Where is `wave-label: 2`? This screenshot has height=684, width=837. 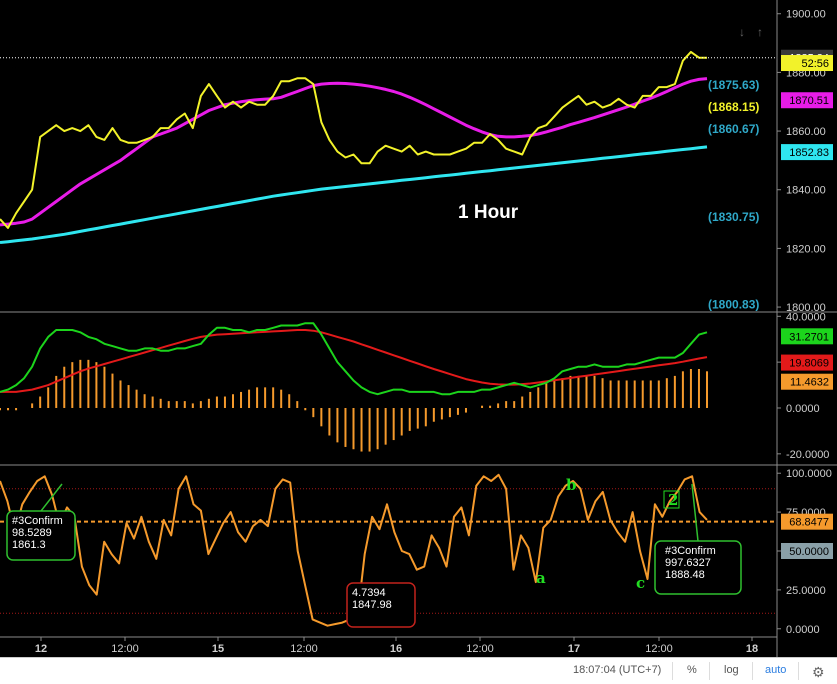 wave-label: 2 is located at coordinates (673, 500).